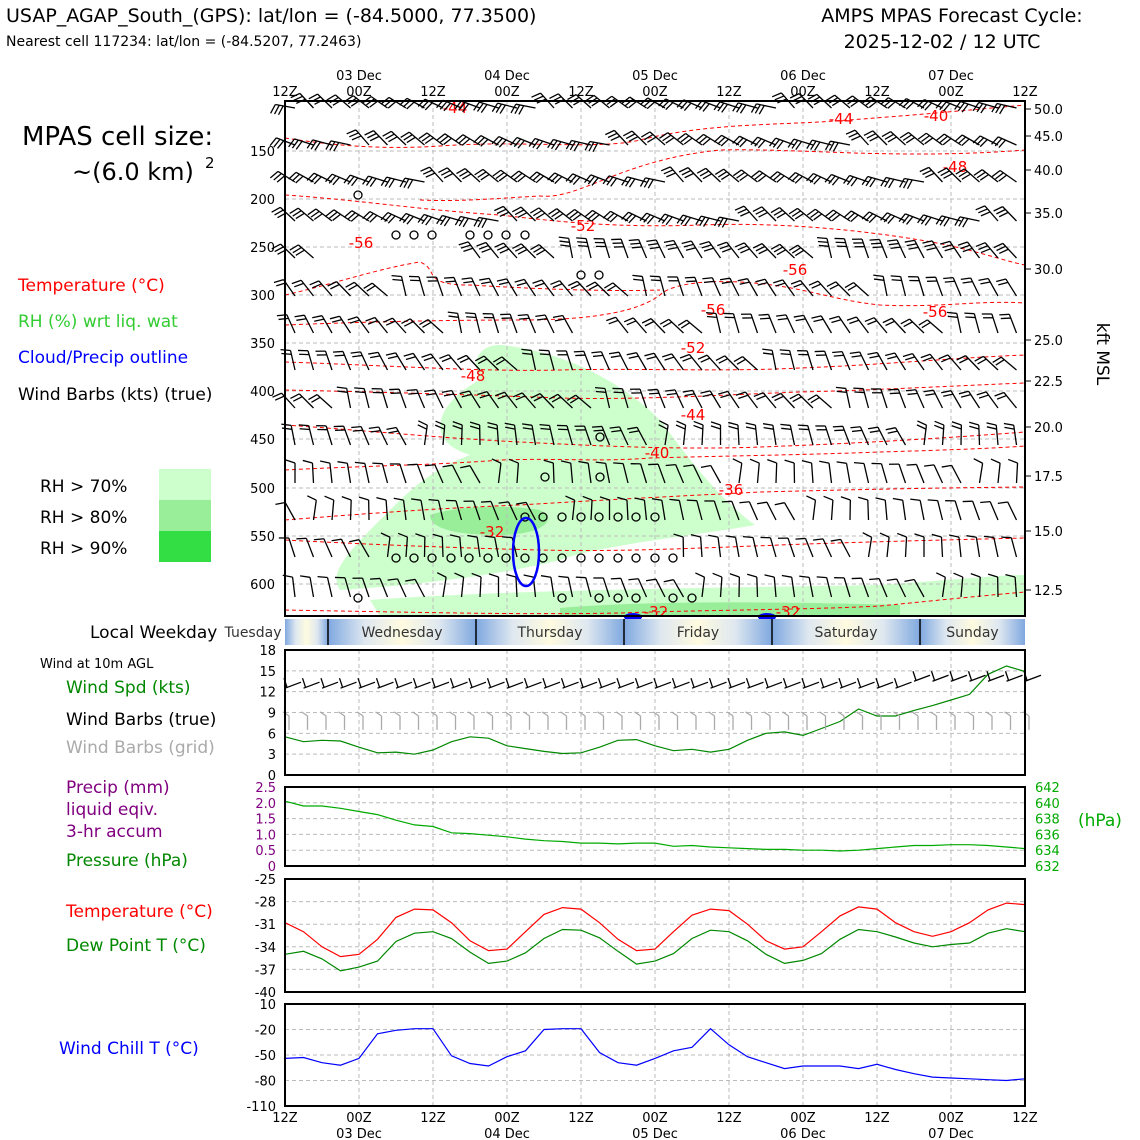 The image size is (1140, 1140). What do you see at coordinates (655, 826) in the screenshot?
I see `panel-frame` at bounding box center [655, 826].